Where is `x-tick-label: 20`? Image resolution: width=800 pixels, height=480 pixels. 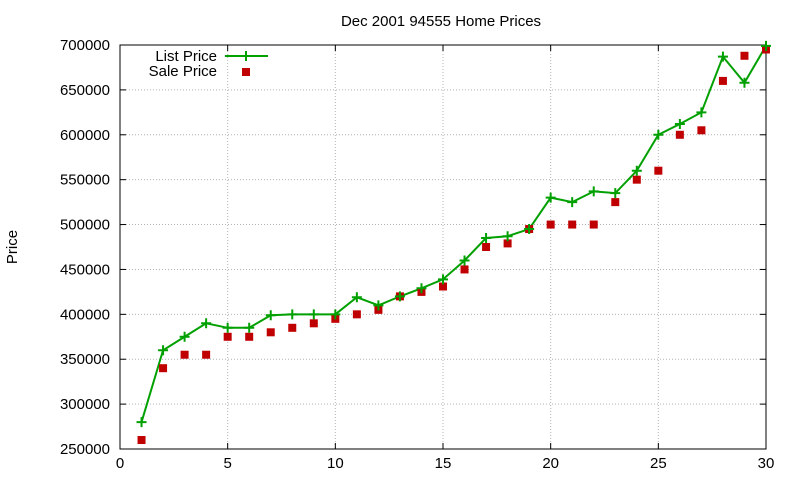
x-tick-label: 20 is located at coordinates (550, 463).